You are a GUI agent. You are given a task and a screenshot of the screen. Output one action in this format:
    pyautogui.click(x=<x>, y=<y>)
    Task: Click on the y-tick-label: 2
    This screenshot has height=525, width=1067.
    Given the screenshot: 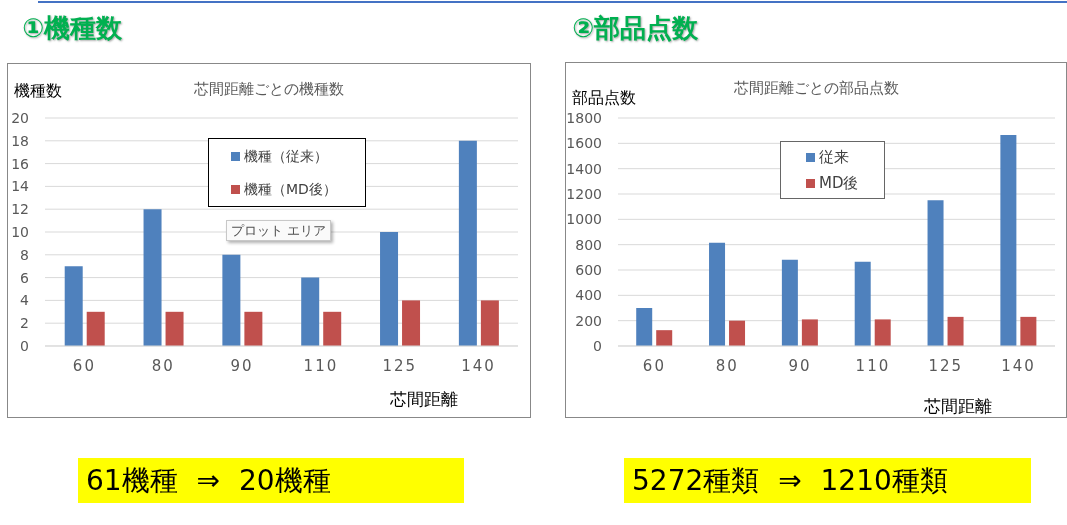 What is the action you would take?
    pyautogui.click(x=24, y=323)
    